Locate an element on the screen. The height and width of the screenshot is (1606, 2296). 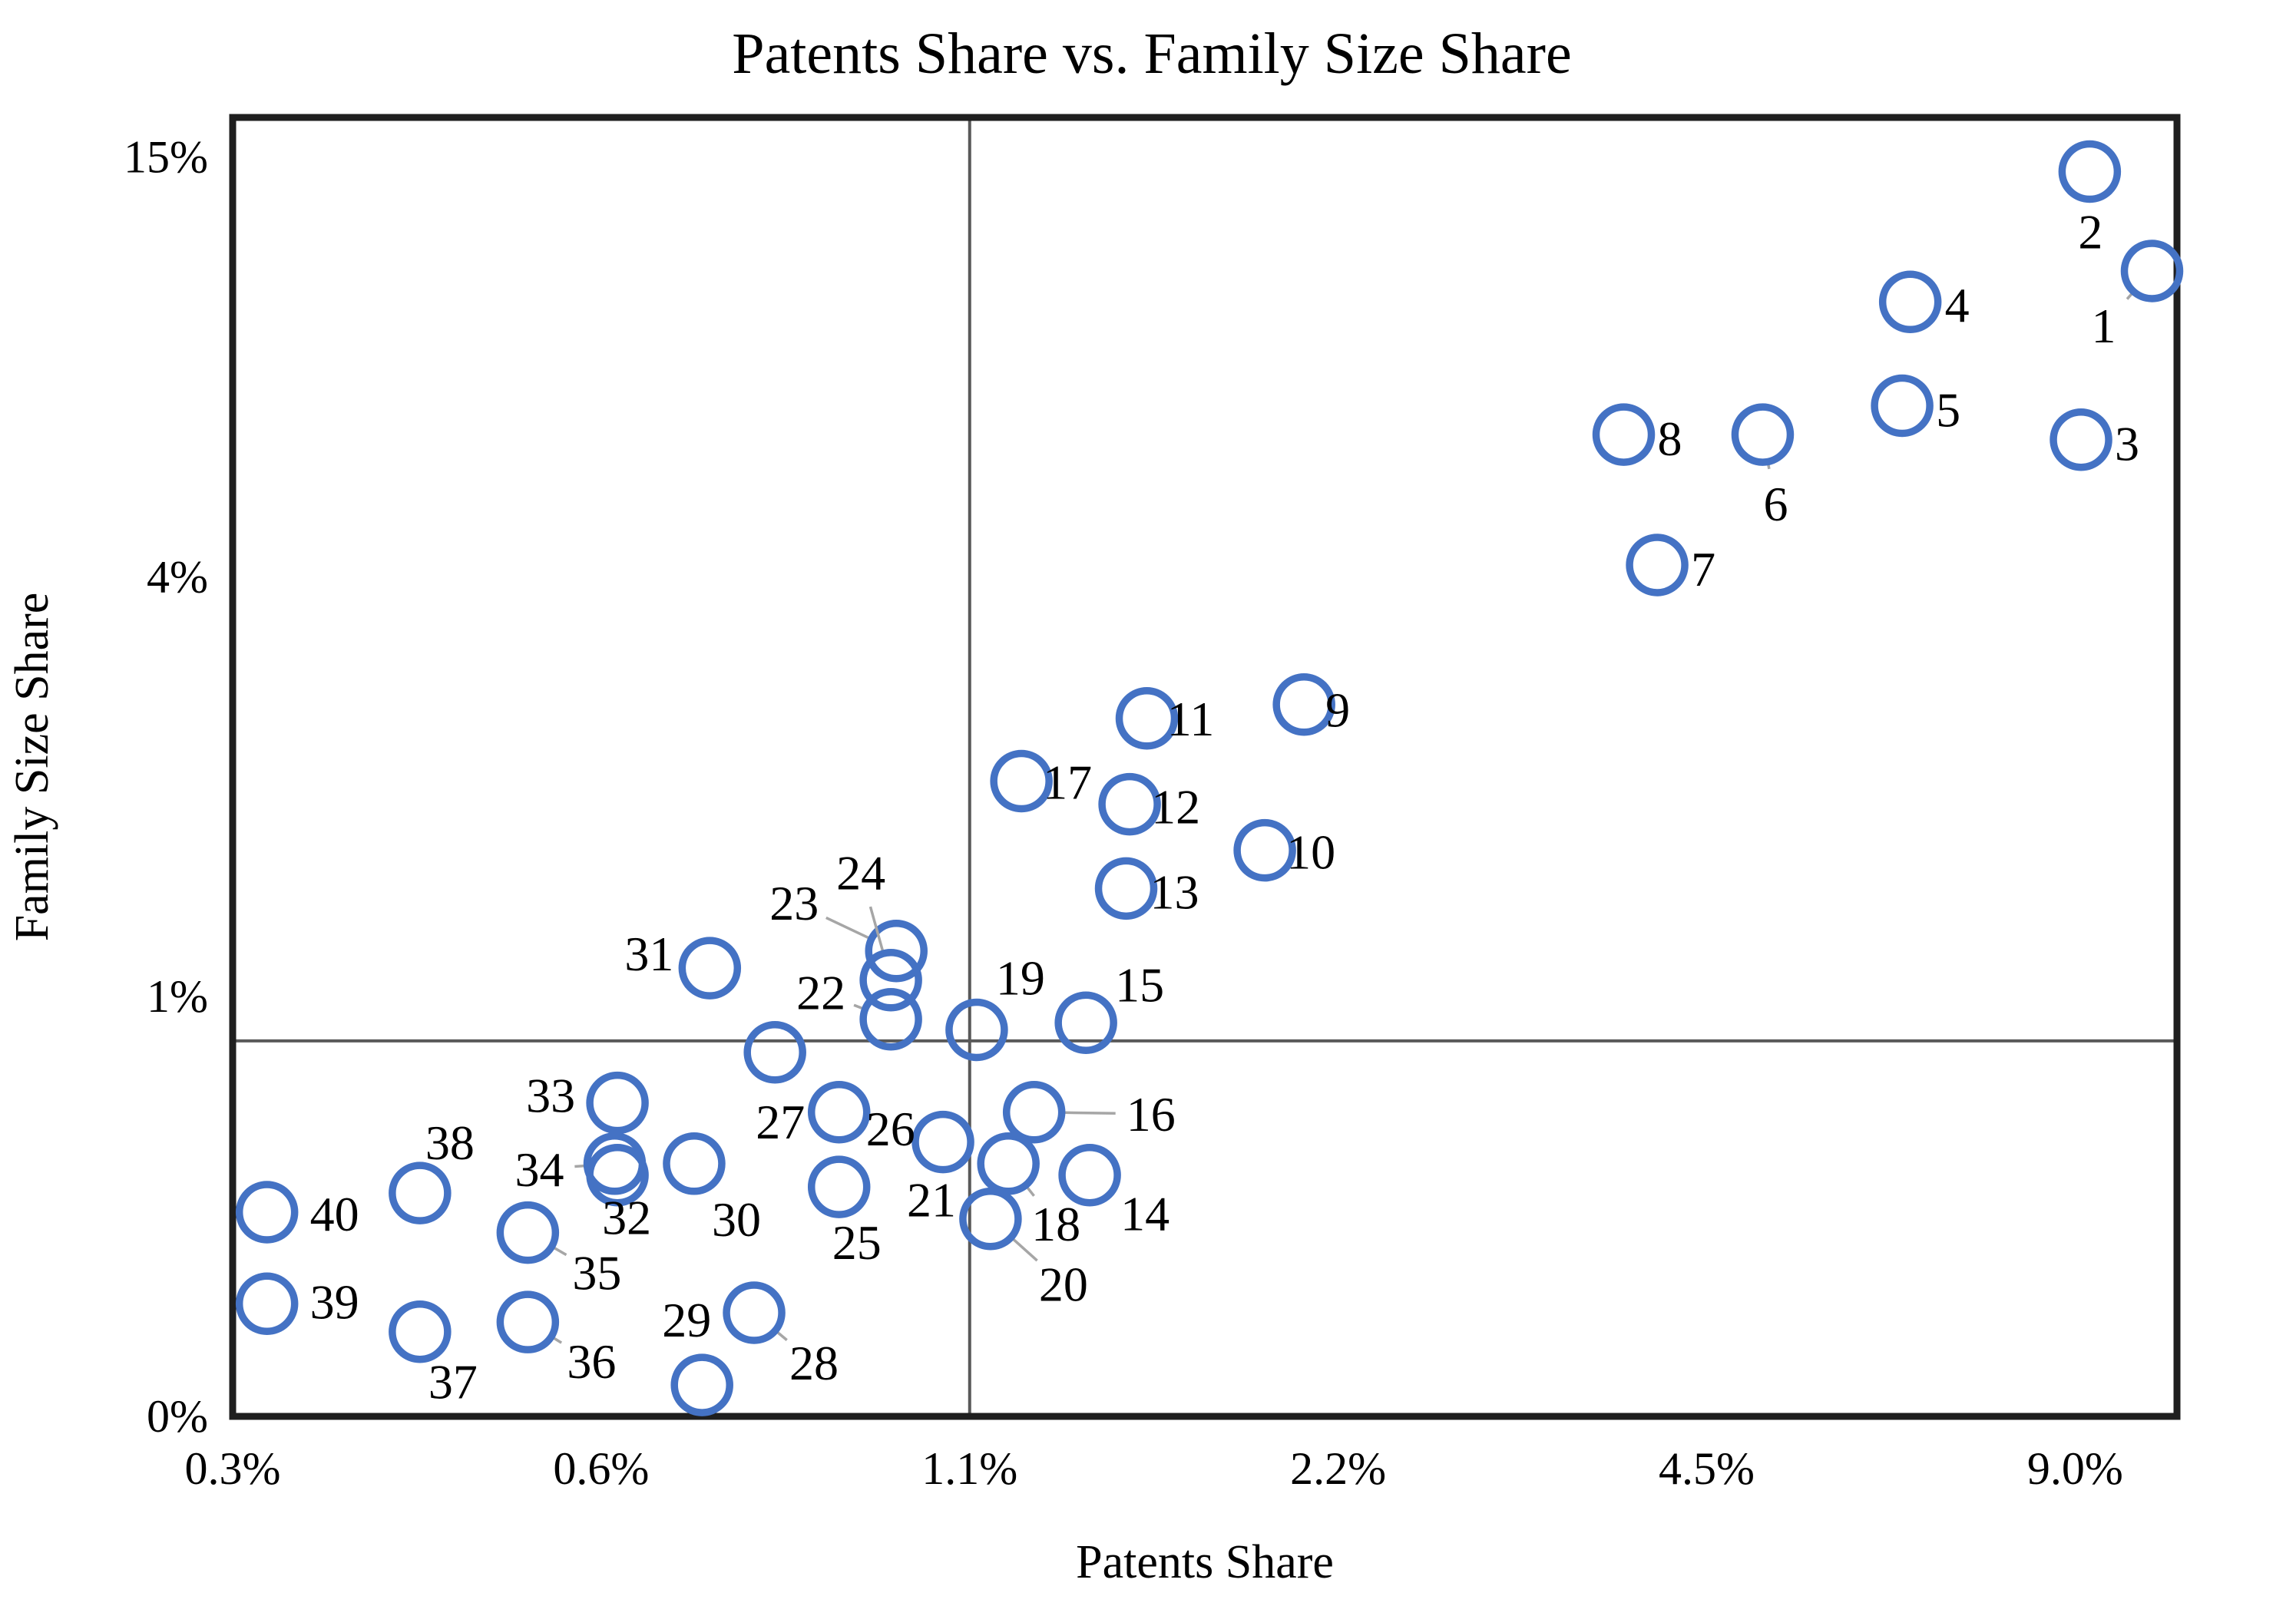
data-point-label: 7 is located at coordinates (1703, 569).